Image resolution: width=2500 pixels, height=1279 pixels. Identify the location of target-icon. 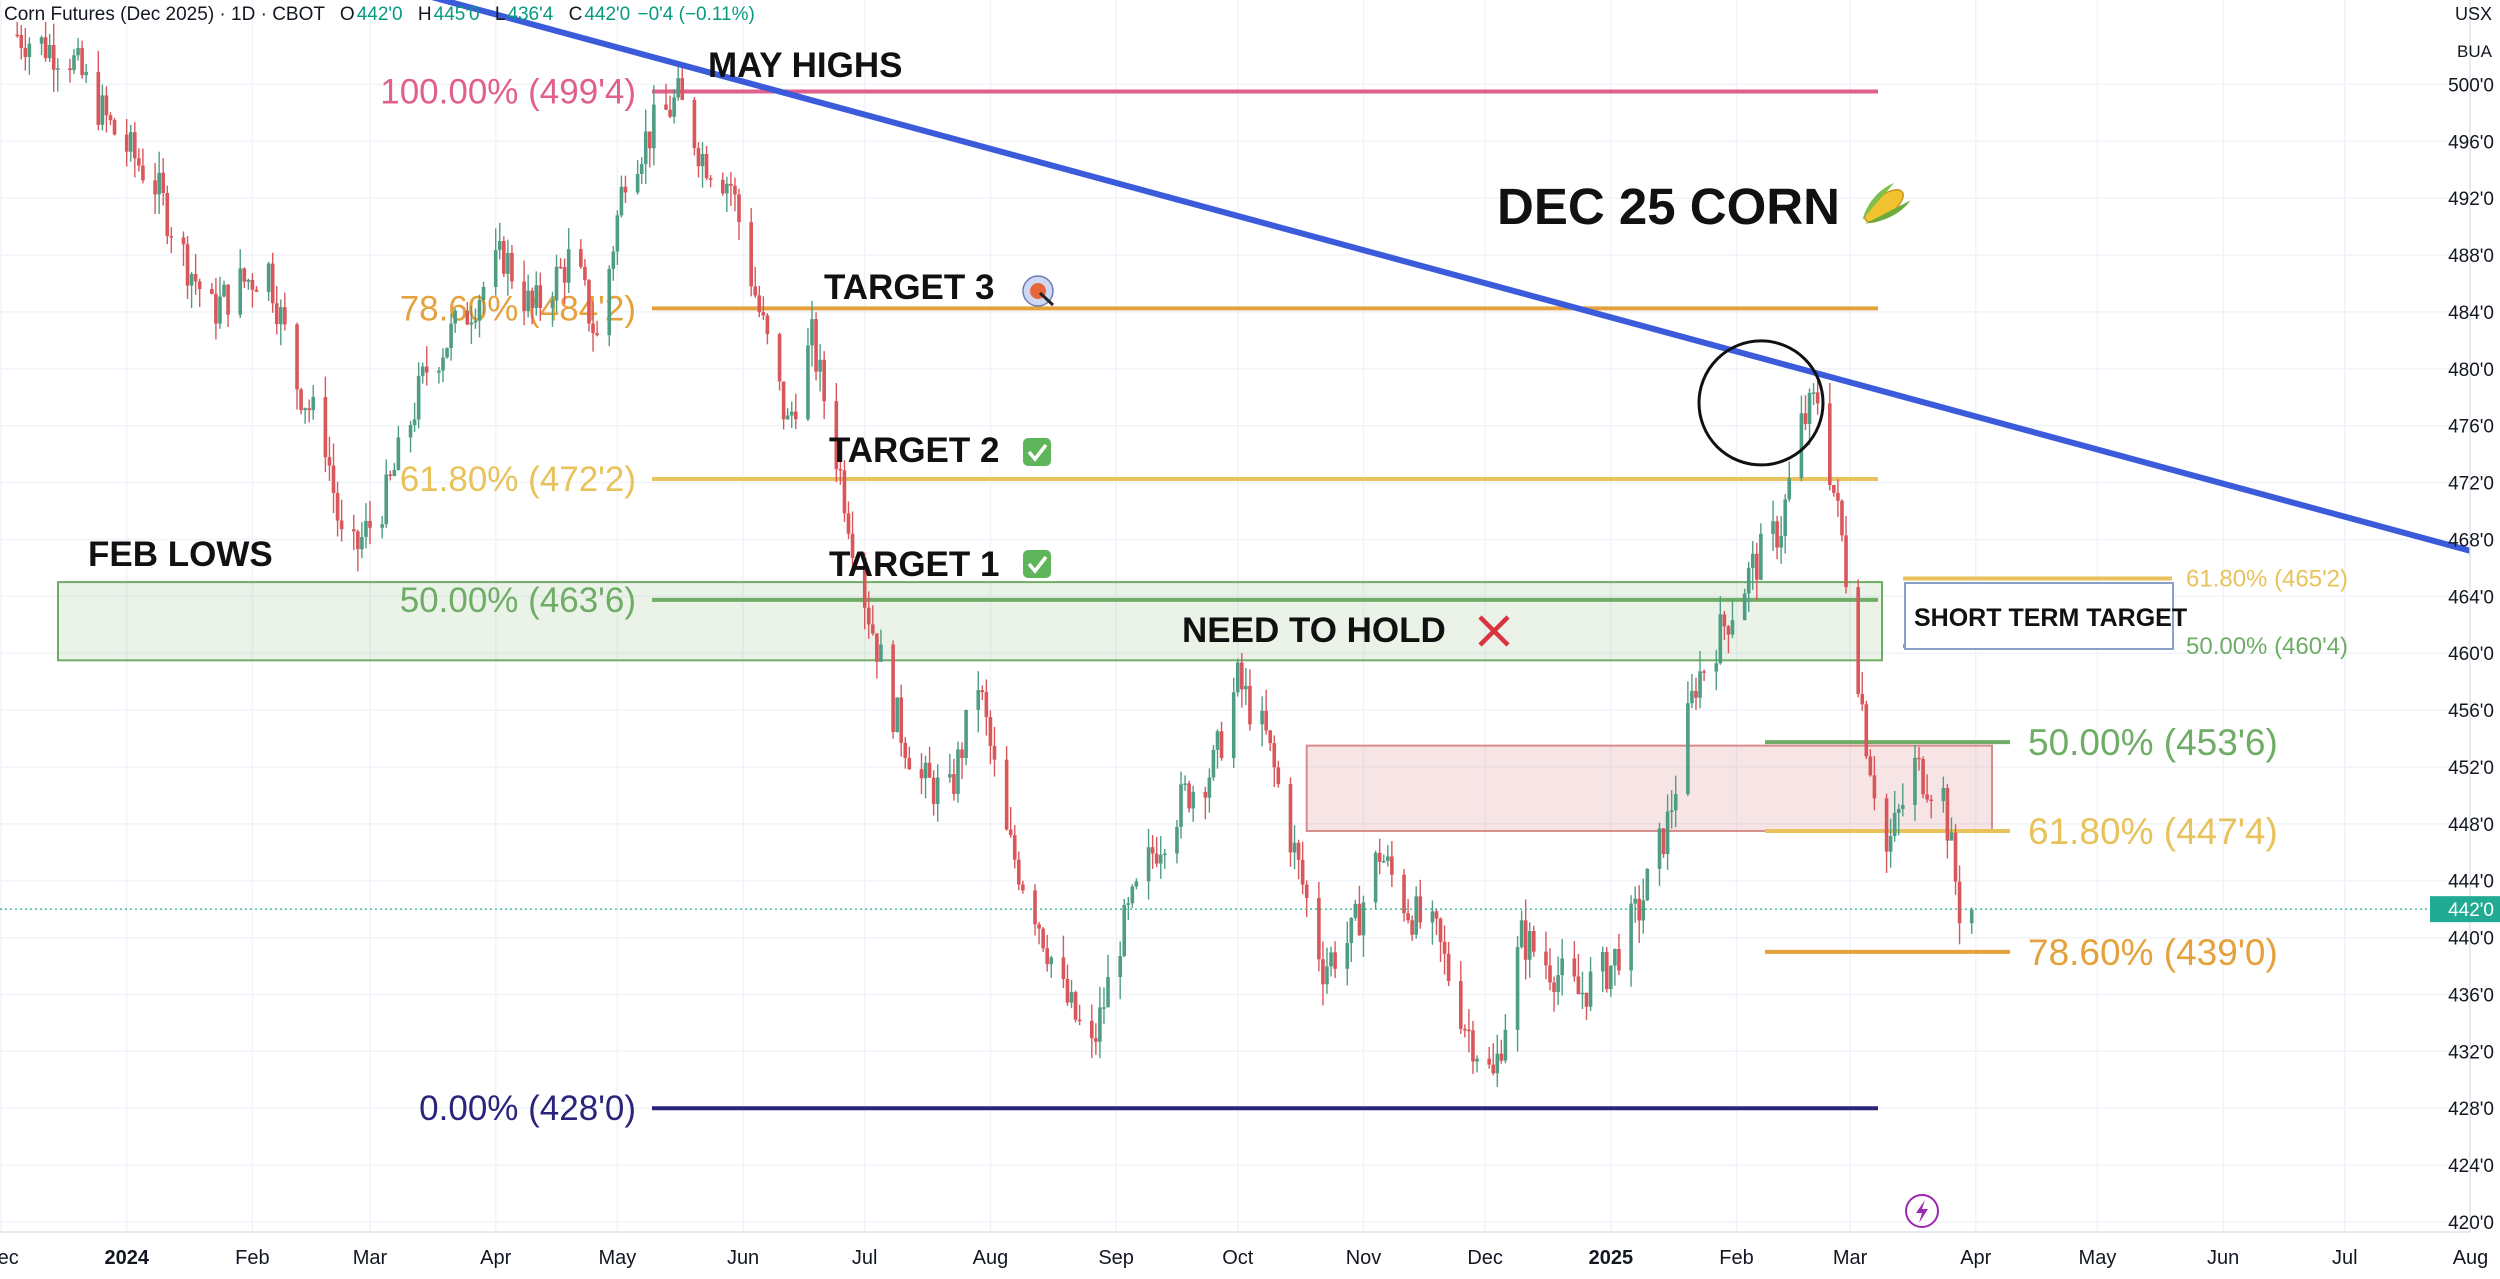
(1038, 291).